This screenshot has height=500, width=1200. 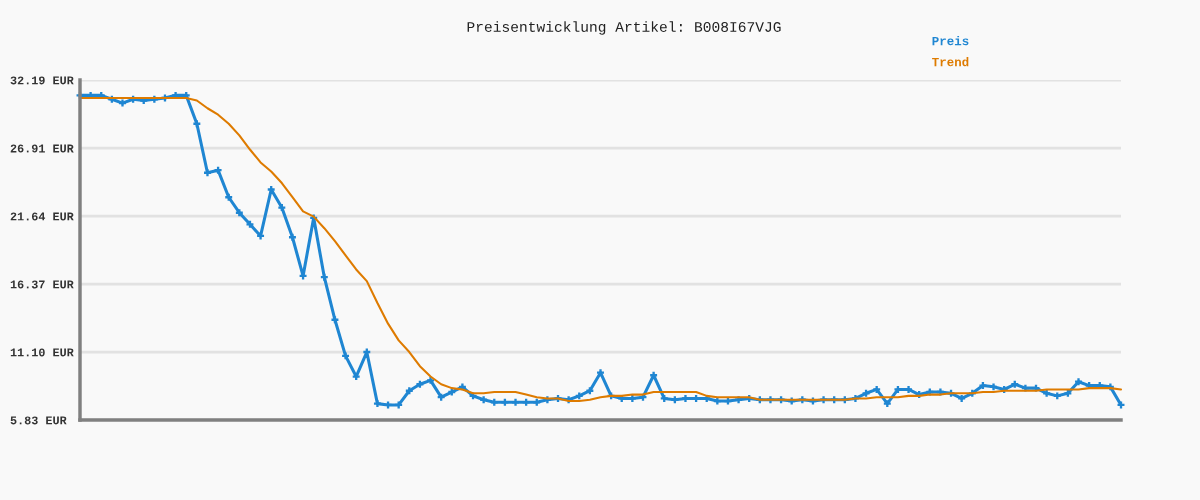 What do you see at coordinates (42, 148) in the screenshot?
I see `y-tick-label: 26.91 EUR` at bounding box center [42, 148].